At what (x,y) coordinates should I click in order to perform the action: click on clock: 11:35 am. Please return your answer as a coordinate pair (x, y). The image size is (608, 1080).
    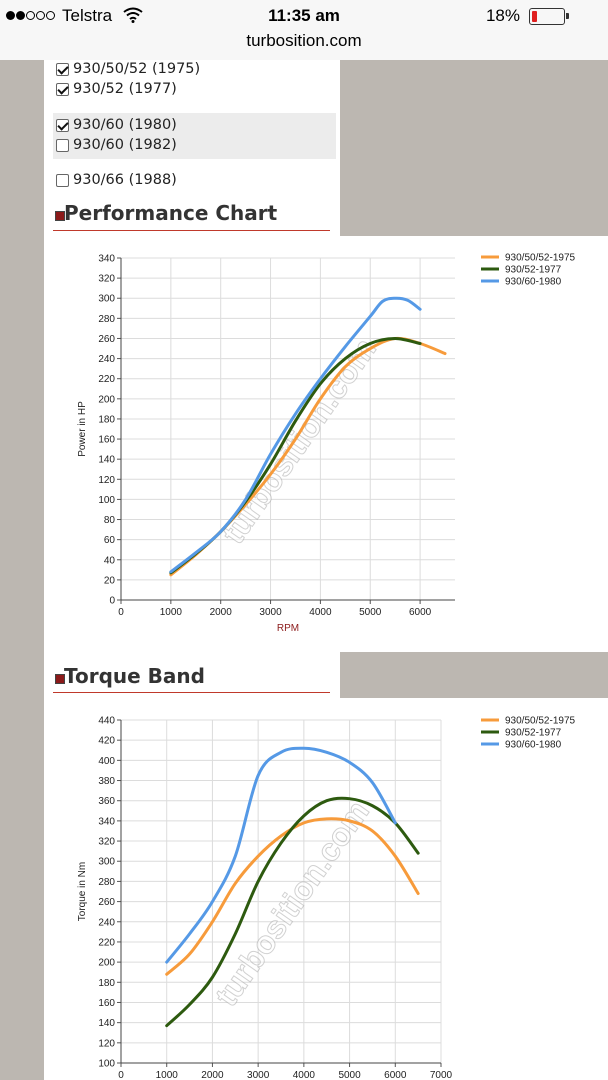
    Looking at the image, I should click on (304, 15).